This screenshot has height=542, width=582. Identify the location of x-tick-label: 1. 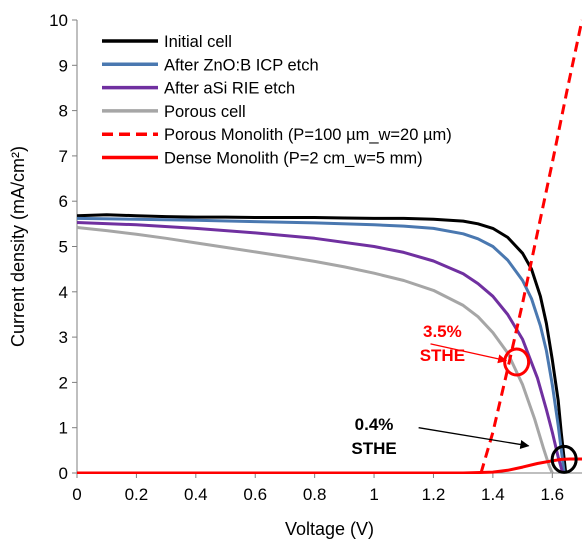
(373, 494).